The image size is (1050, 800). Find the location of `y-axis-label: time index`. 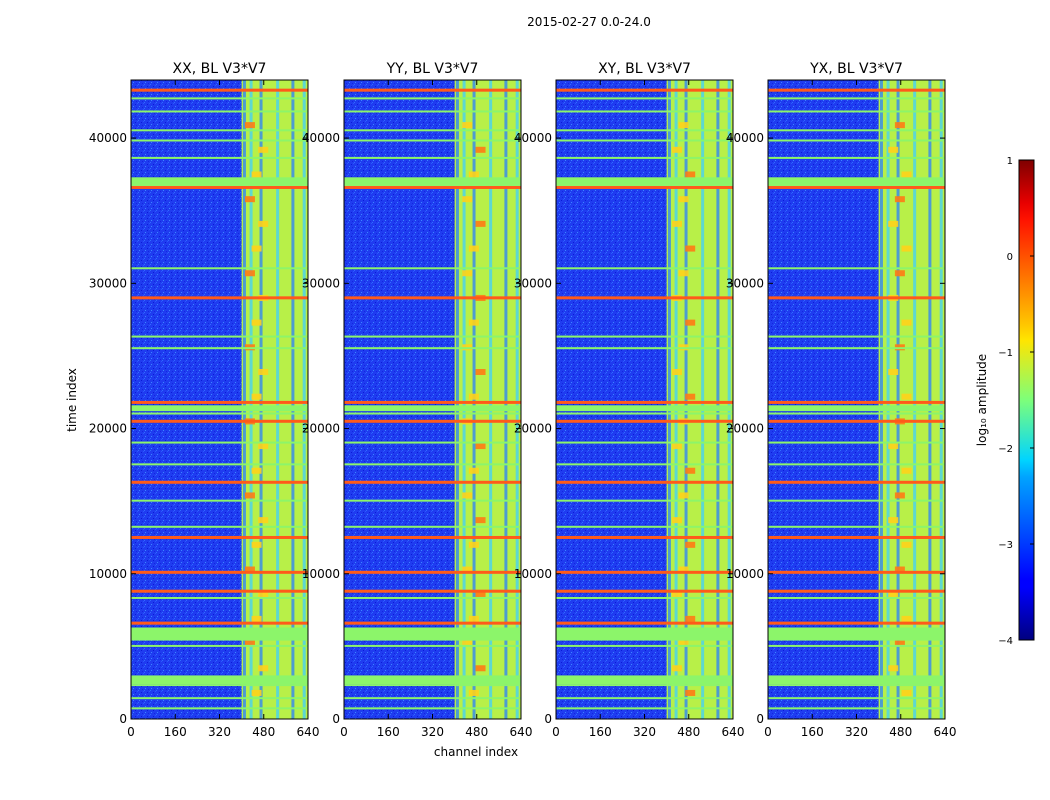

y-axis-label: time index is located at coordinates (72, 400).